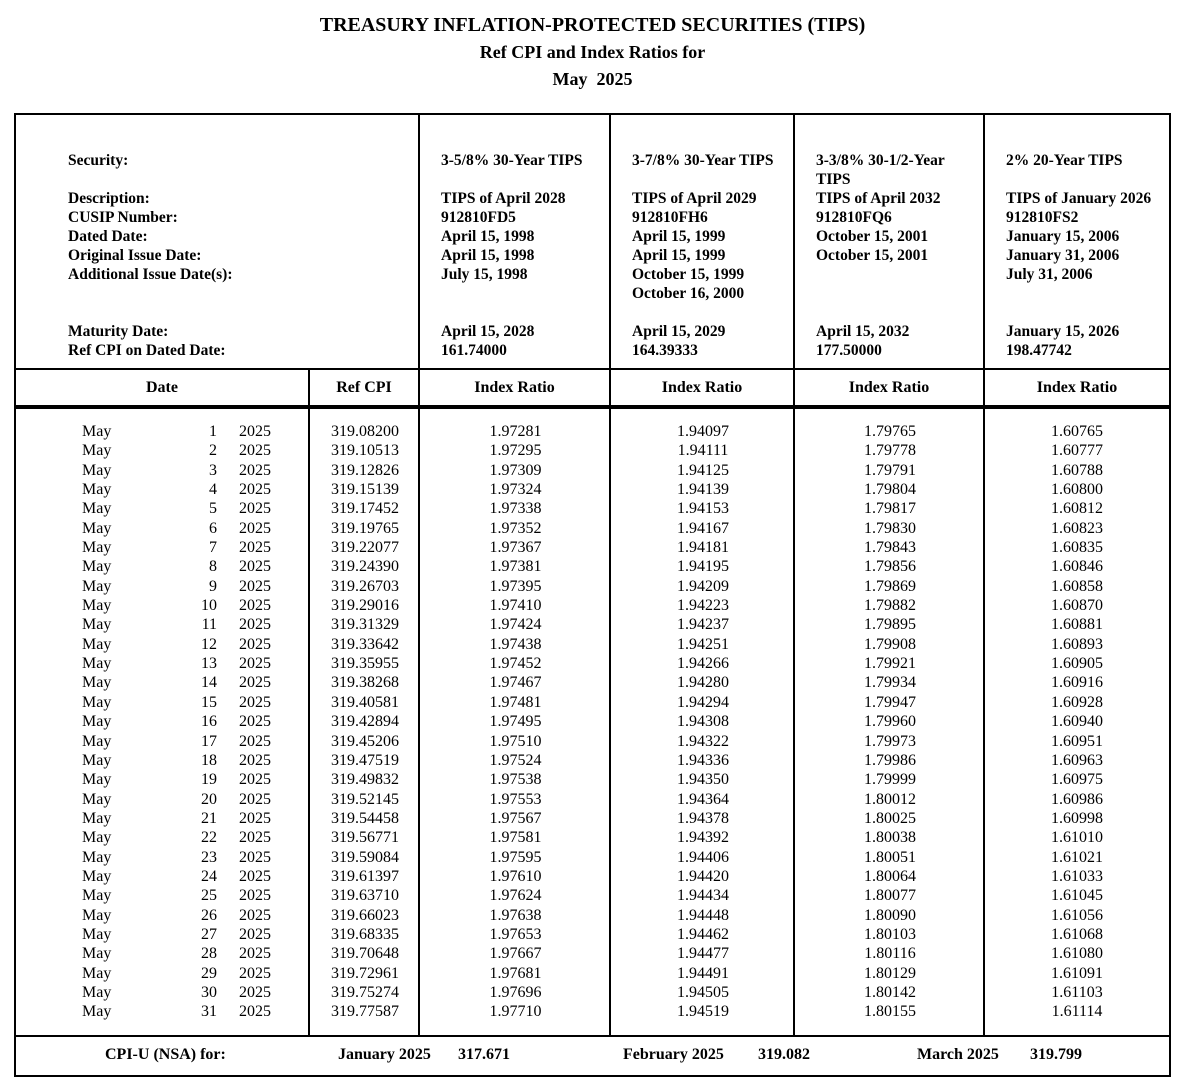  What do you see at coordinates (703, 1012) in the screenshot?
I see `index-ratio-2: 1.94519` at bounding box center [703, 1012].